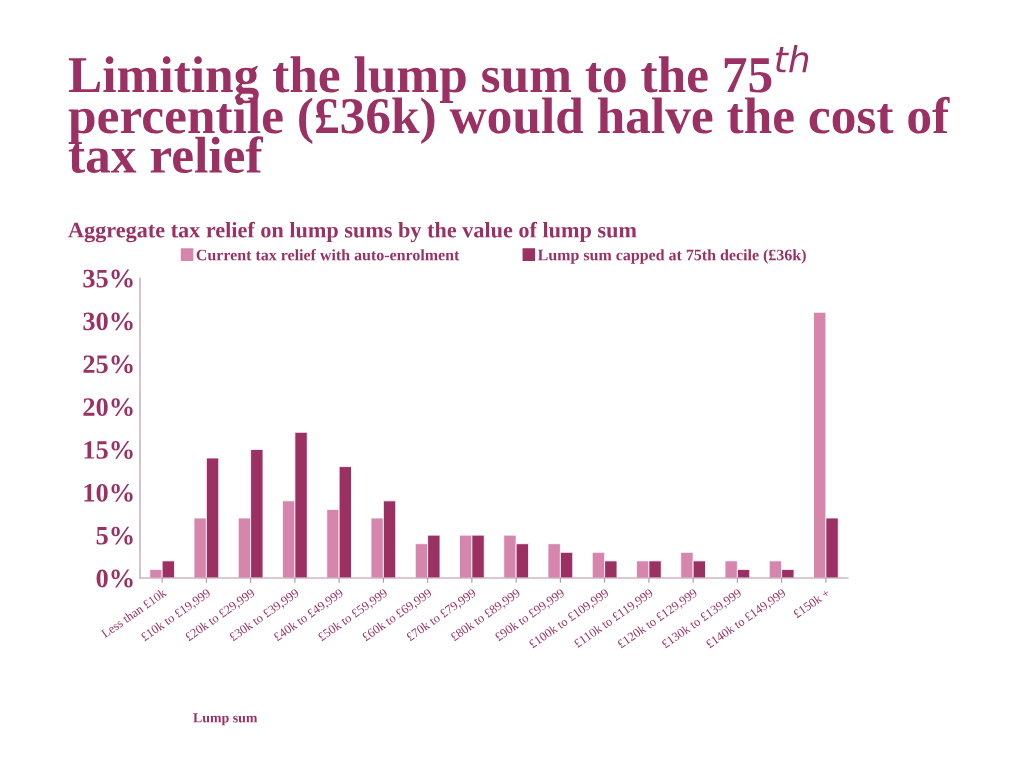 The width and height of the screenshot is (1012, 757). I want to click on y-tick-label: 10%, so click(108, 492).